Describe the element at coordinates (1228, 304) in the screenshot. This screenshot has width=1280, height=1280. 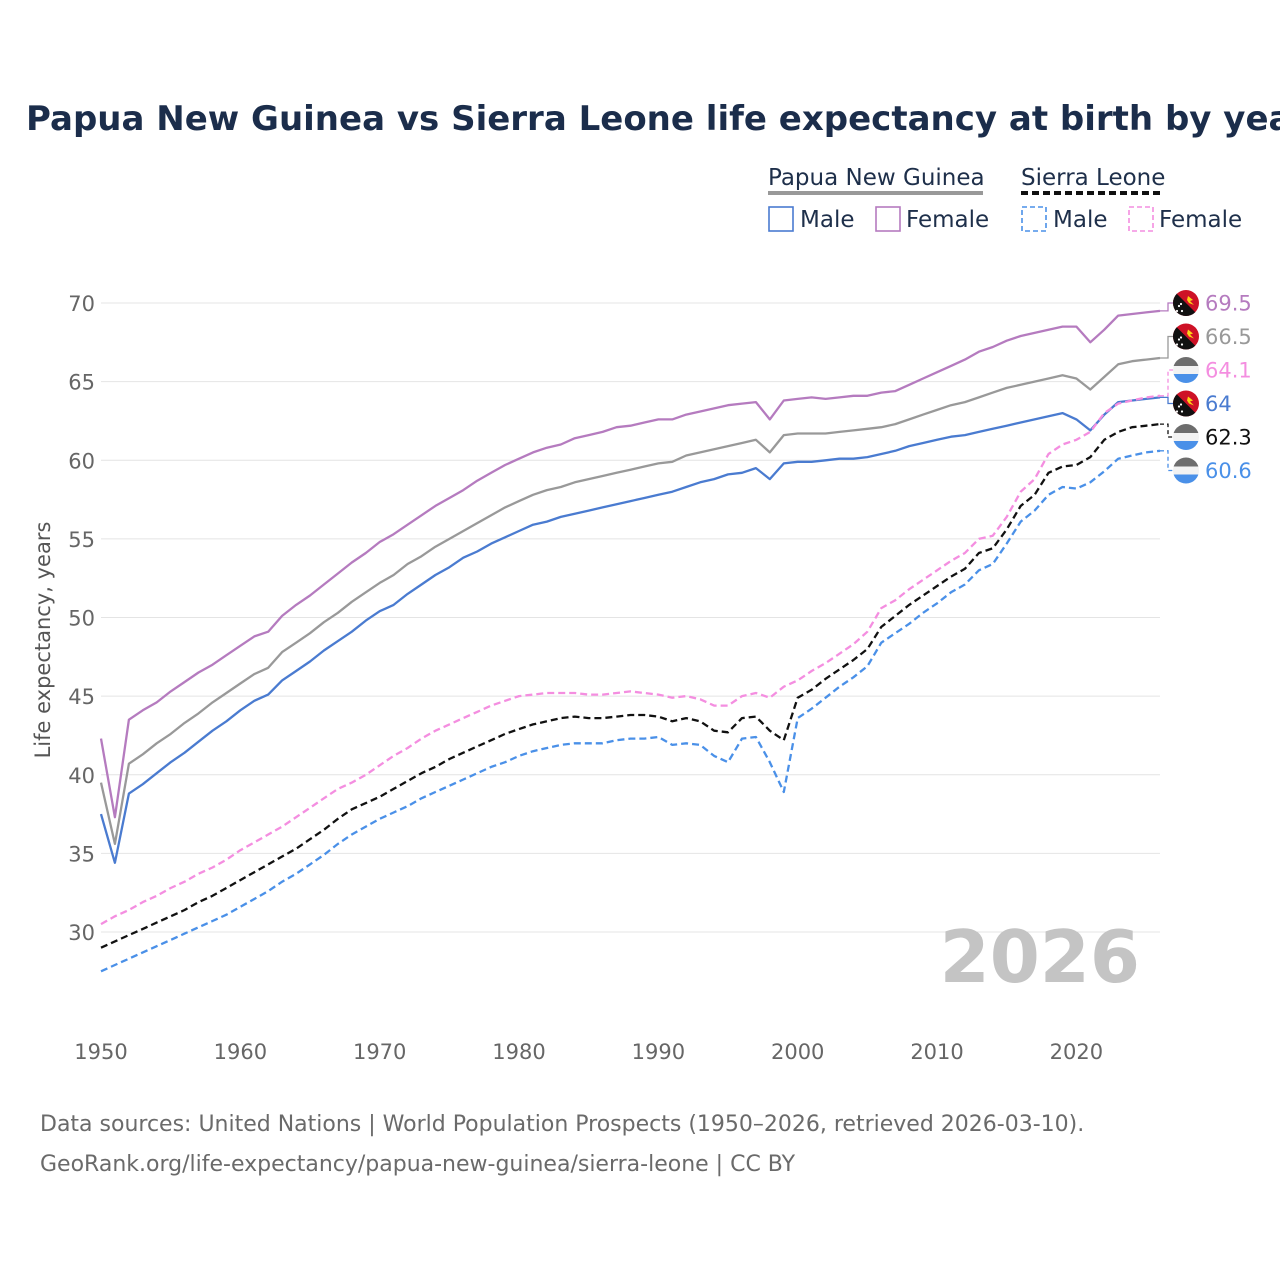
I see `end-label-papua-new-guinea-female: 69.5` at that location.